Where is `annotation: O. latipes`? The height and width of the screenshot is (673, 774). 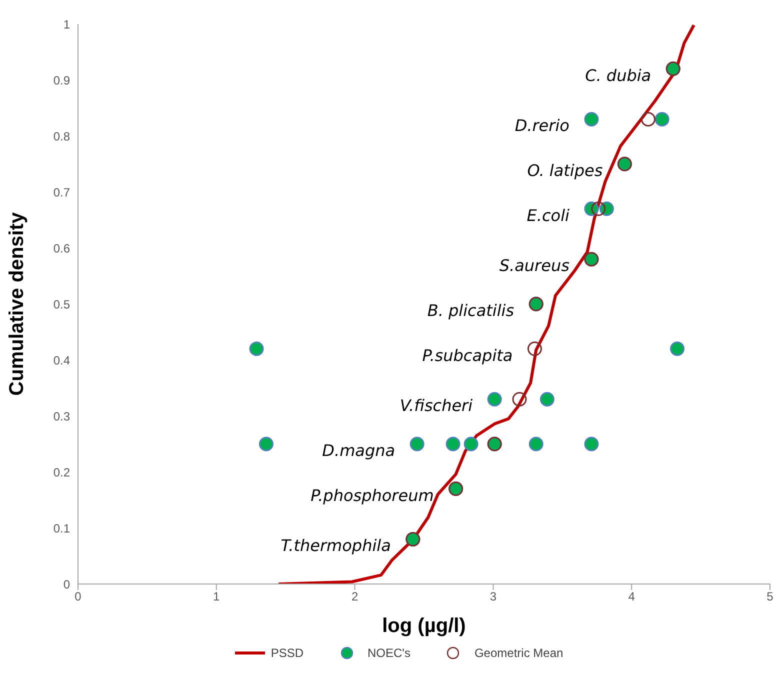
annotation: O. latipes is located at coordinates (565, 170).